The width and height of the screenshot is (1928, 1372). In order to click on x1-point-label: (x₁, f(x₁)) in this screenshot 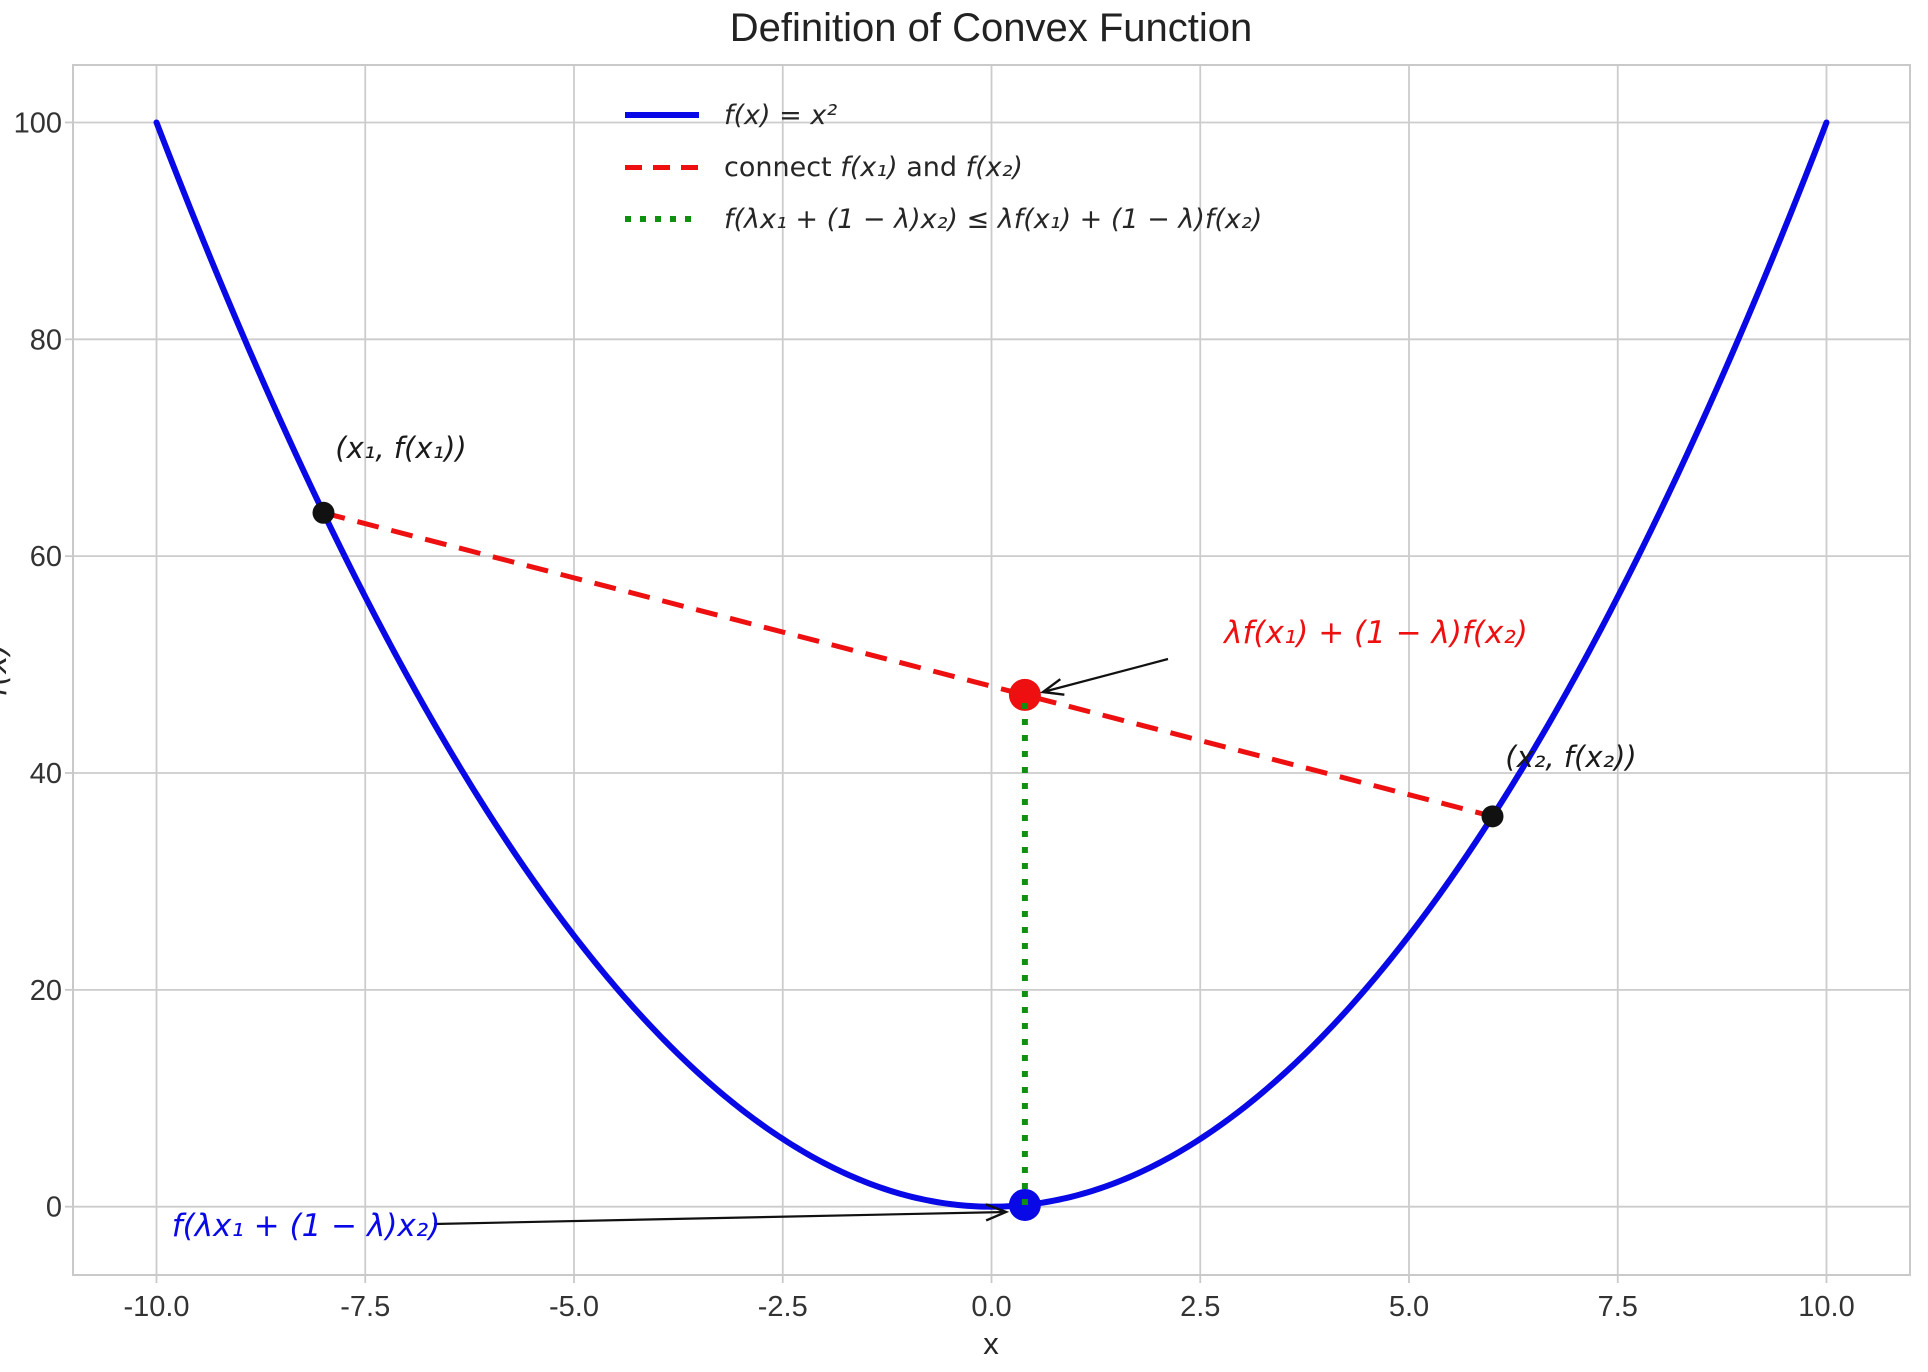, I will do `click(401, 448)`.